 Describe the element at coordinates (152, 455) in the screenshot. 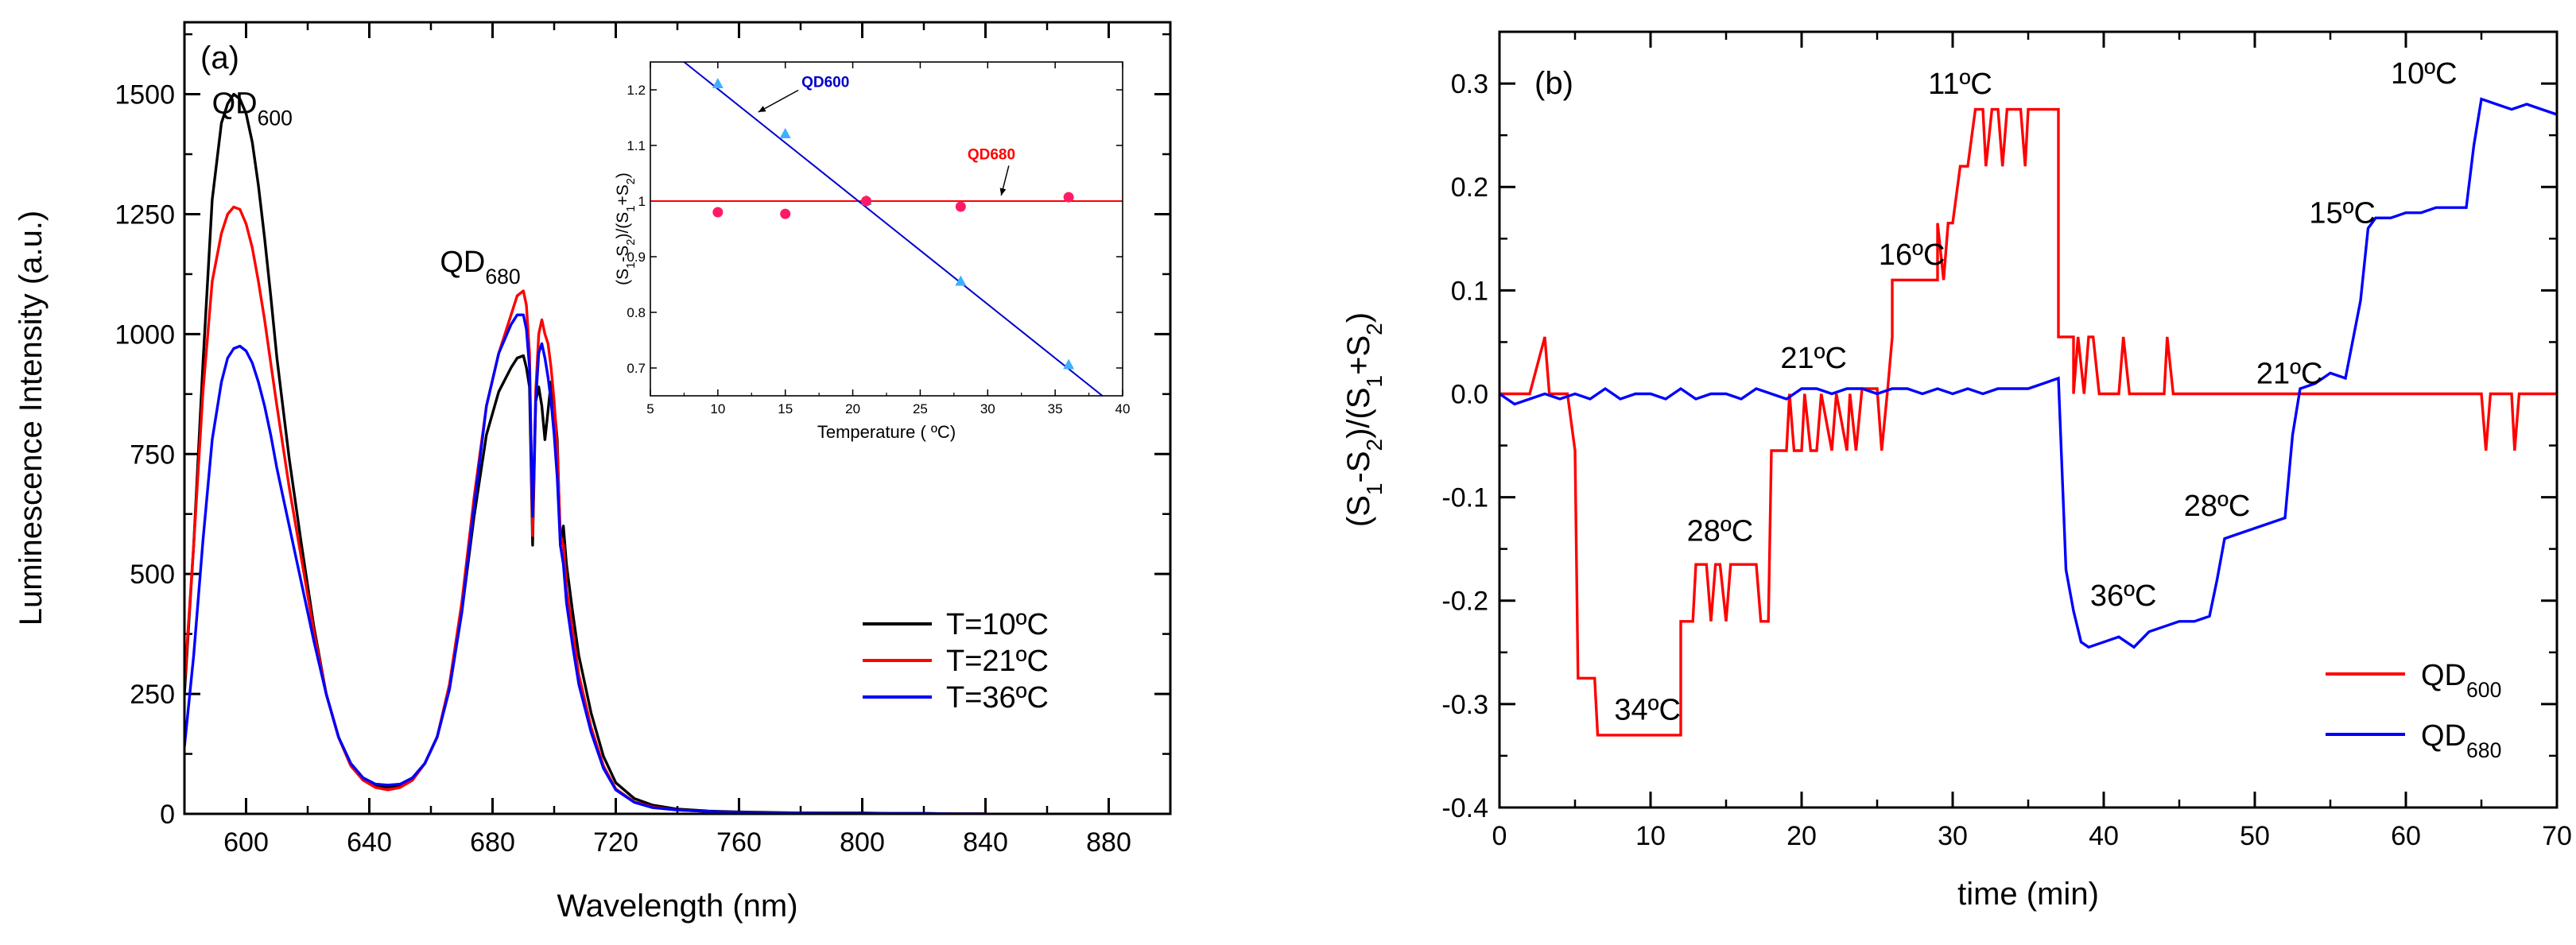

I see `panel-a-y-tick-label: 750` at that location.